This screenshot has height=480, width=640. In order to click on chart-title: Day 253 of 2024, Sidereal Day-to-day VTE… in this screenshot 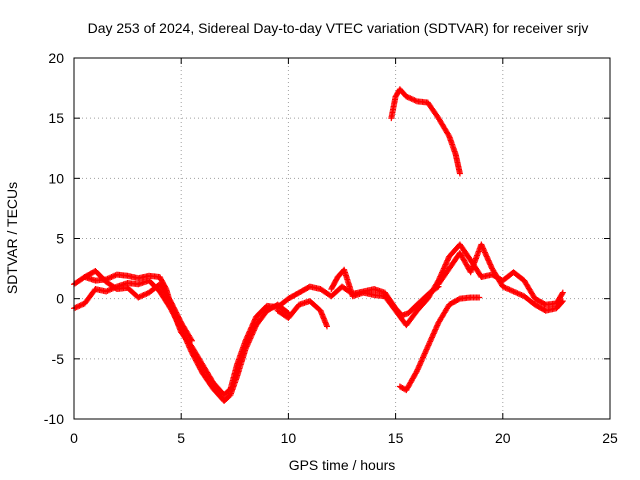, I will do `click(338, 28)`.